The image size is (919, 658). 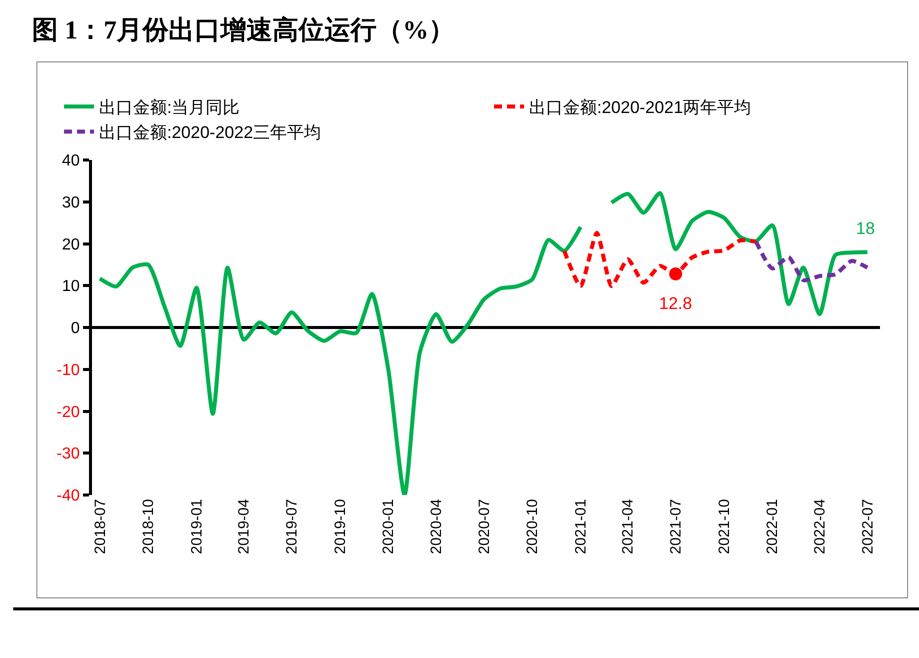 What do you see at coordinates (389, 526) in the screenshot?
I see `x-tick-label: 2020-01` at bounding box center [389, 526].